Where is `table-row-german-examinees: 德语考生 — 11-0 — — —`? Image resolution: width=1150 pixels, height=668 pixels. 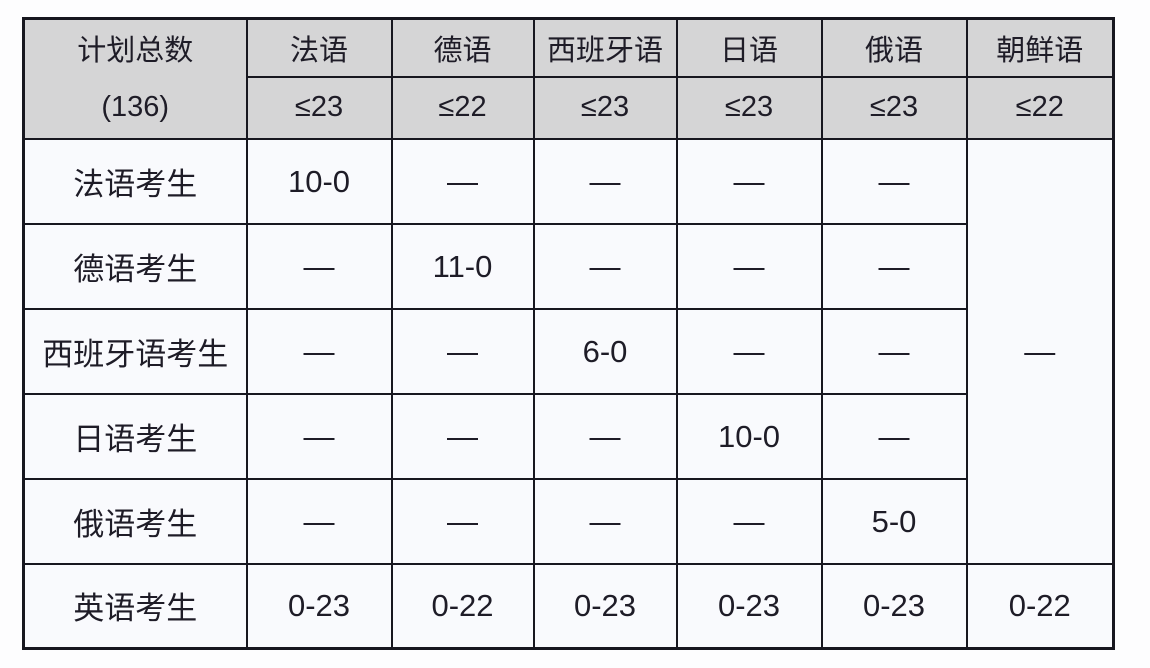 table-row-german-examinees: 德语考生 — 11-0 — — — is located at coordinates (568, 266).